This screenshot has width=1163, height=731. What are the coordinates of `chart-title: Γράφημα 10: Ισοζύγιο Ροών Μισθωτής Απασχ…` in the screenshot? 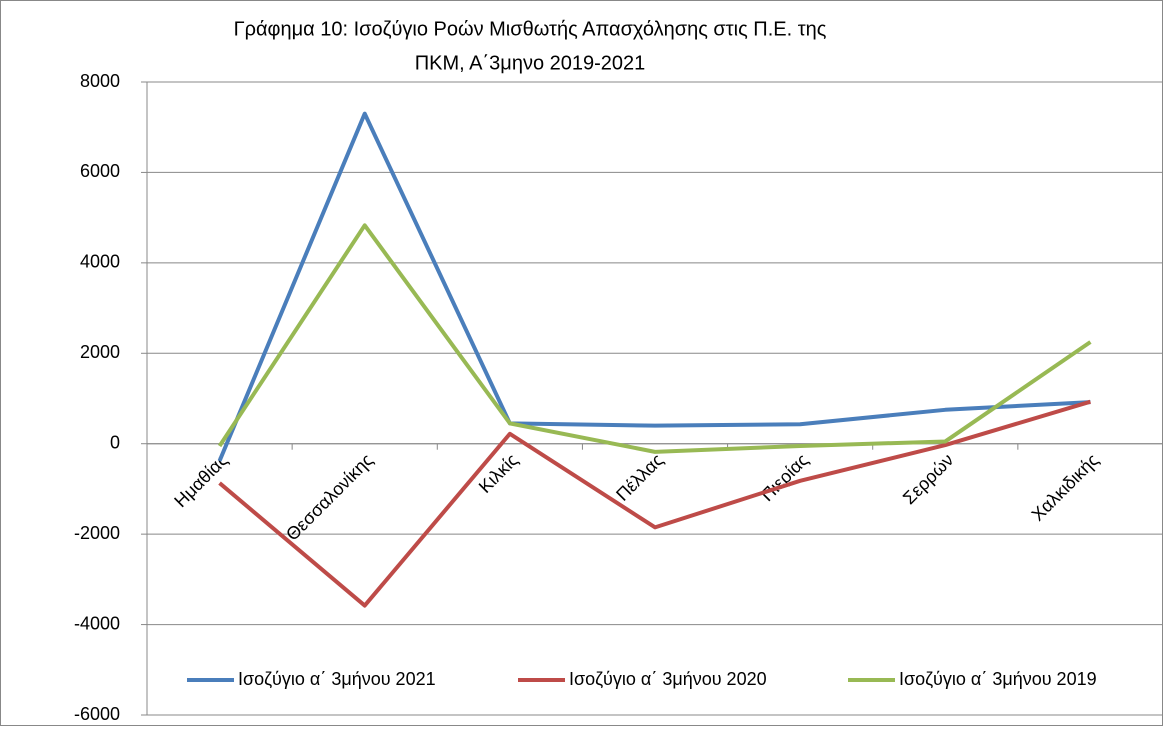 It's located at (530, 29).